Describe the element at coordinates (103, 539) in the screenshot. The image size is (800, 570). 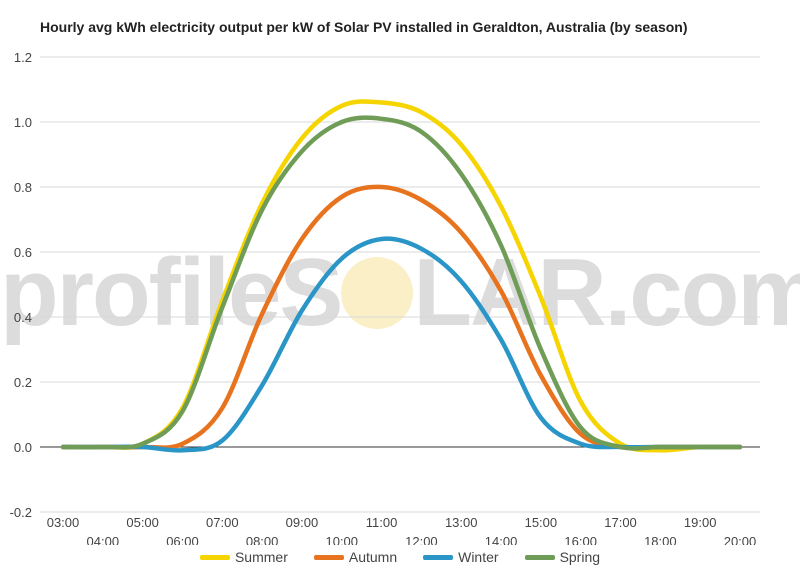
I see `x-tick-label: 04:00` at that location.